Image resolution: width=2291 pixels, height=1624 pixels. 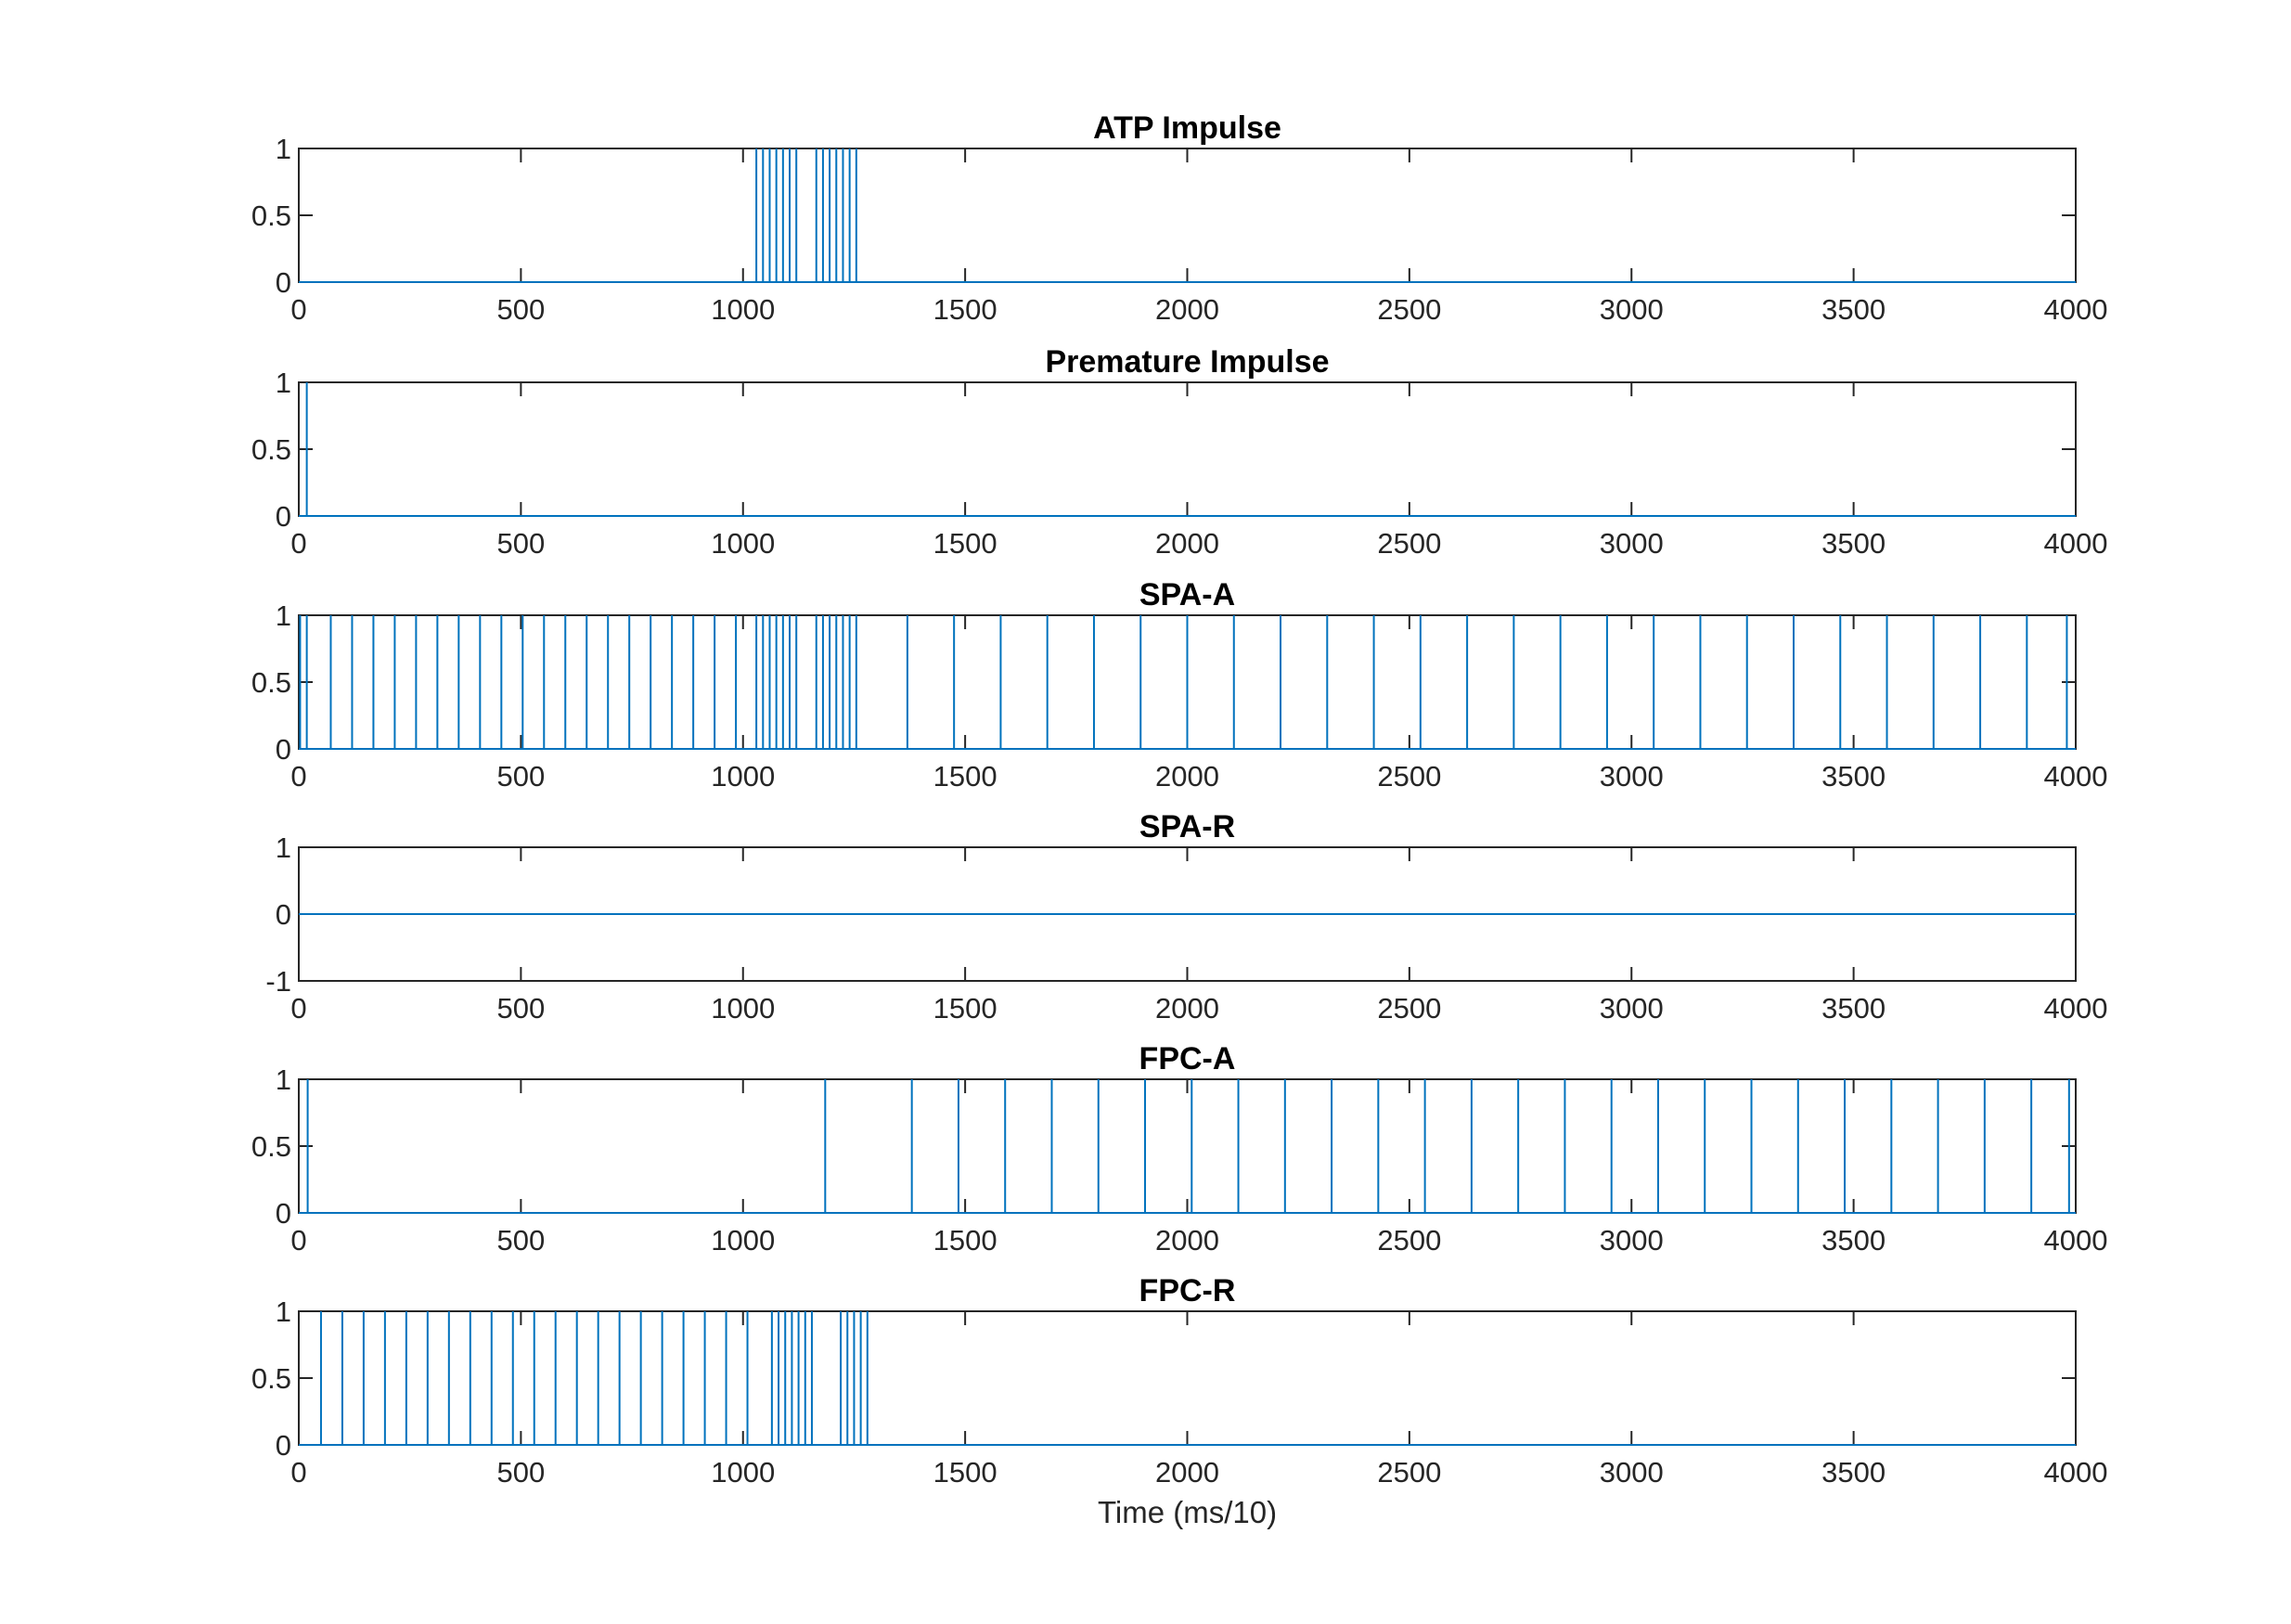 What do you see at coordinates (1187, 595) in the screenshot?
I see `subplot-title: SPA-A` at bounding box center [1187, 595].